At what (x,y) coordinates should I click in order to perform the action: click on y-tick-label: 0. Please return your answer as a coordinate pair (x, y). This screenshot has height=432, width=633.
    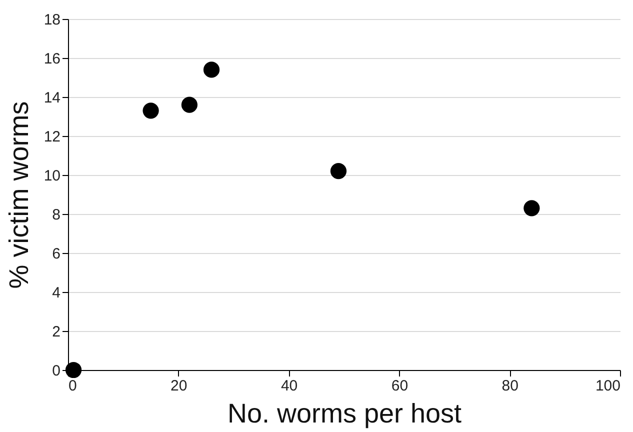
    Looking at the image, I should click on (56, 371).